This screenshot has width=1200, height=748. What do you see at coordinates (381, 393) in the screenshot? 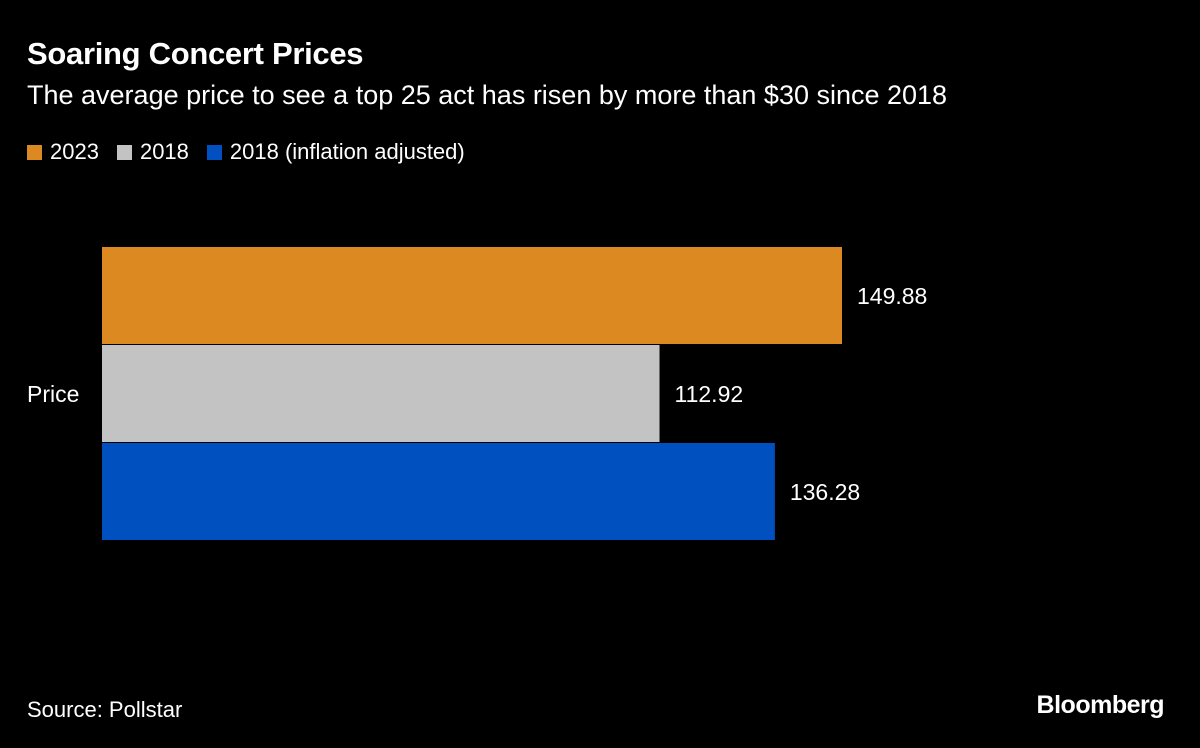
I see `bar-2018` at bounding box center [381, 393].